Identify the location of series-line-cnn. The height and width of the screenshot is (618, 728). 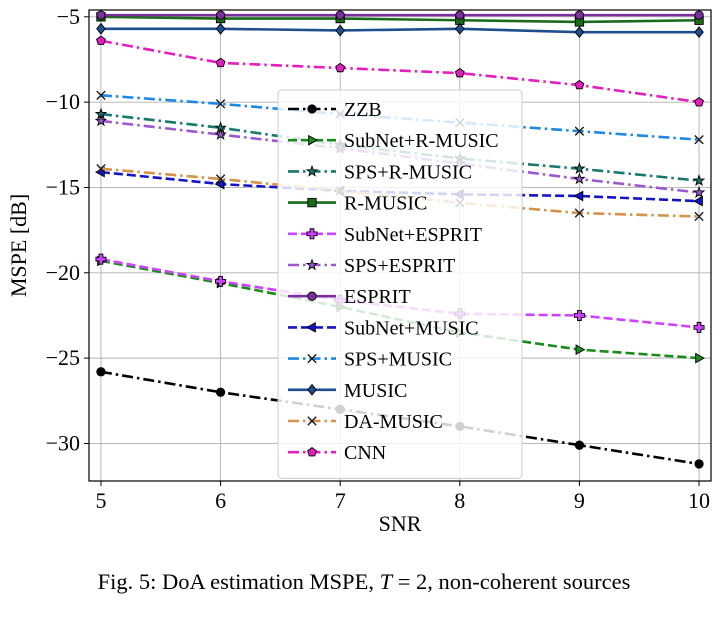
(400, 71).